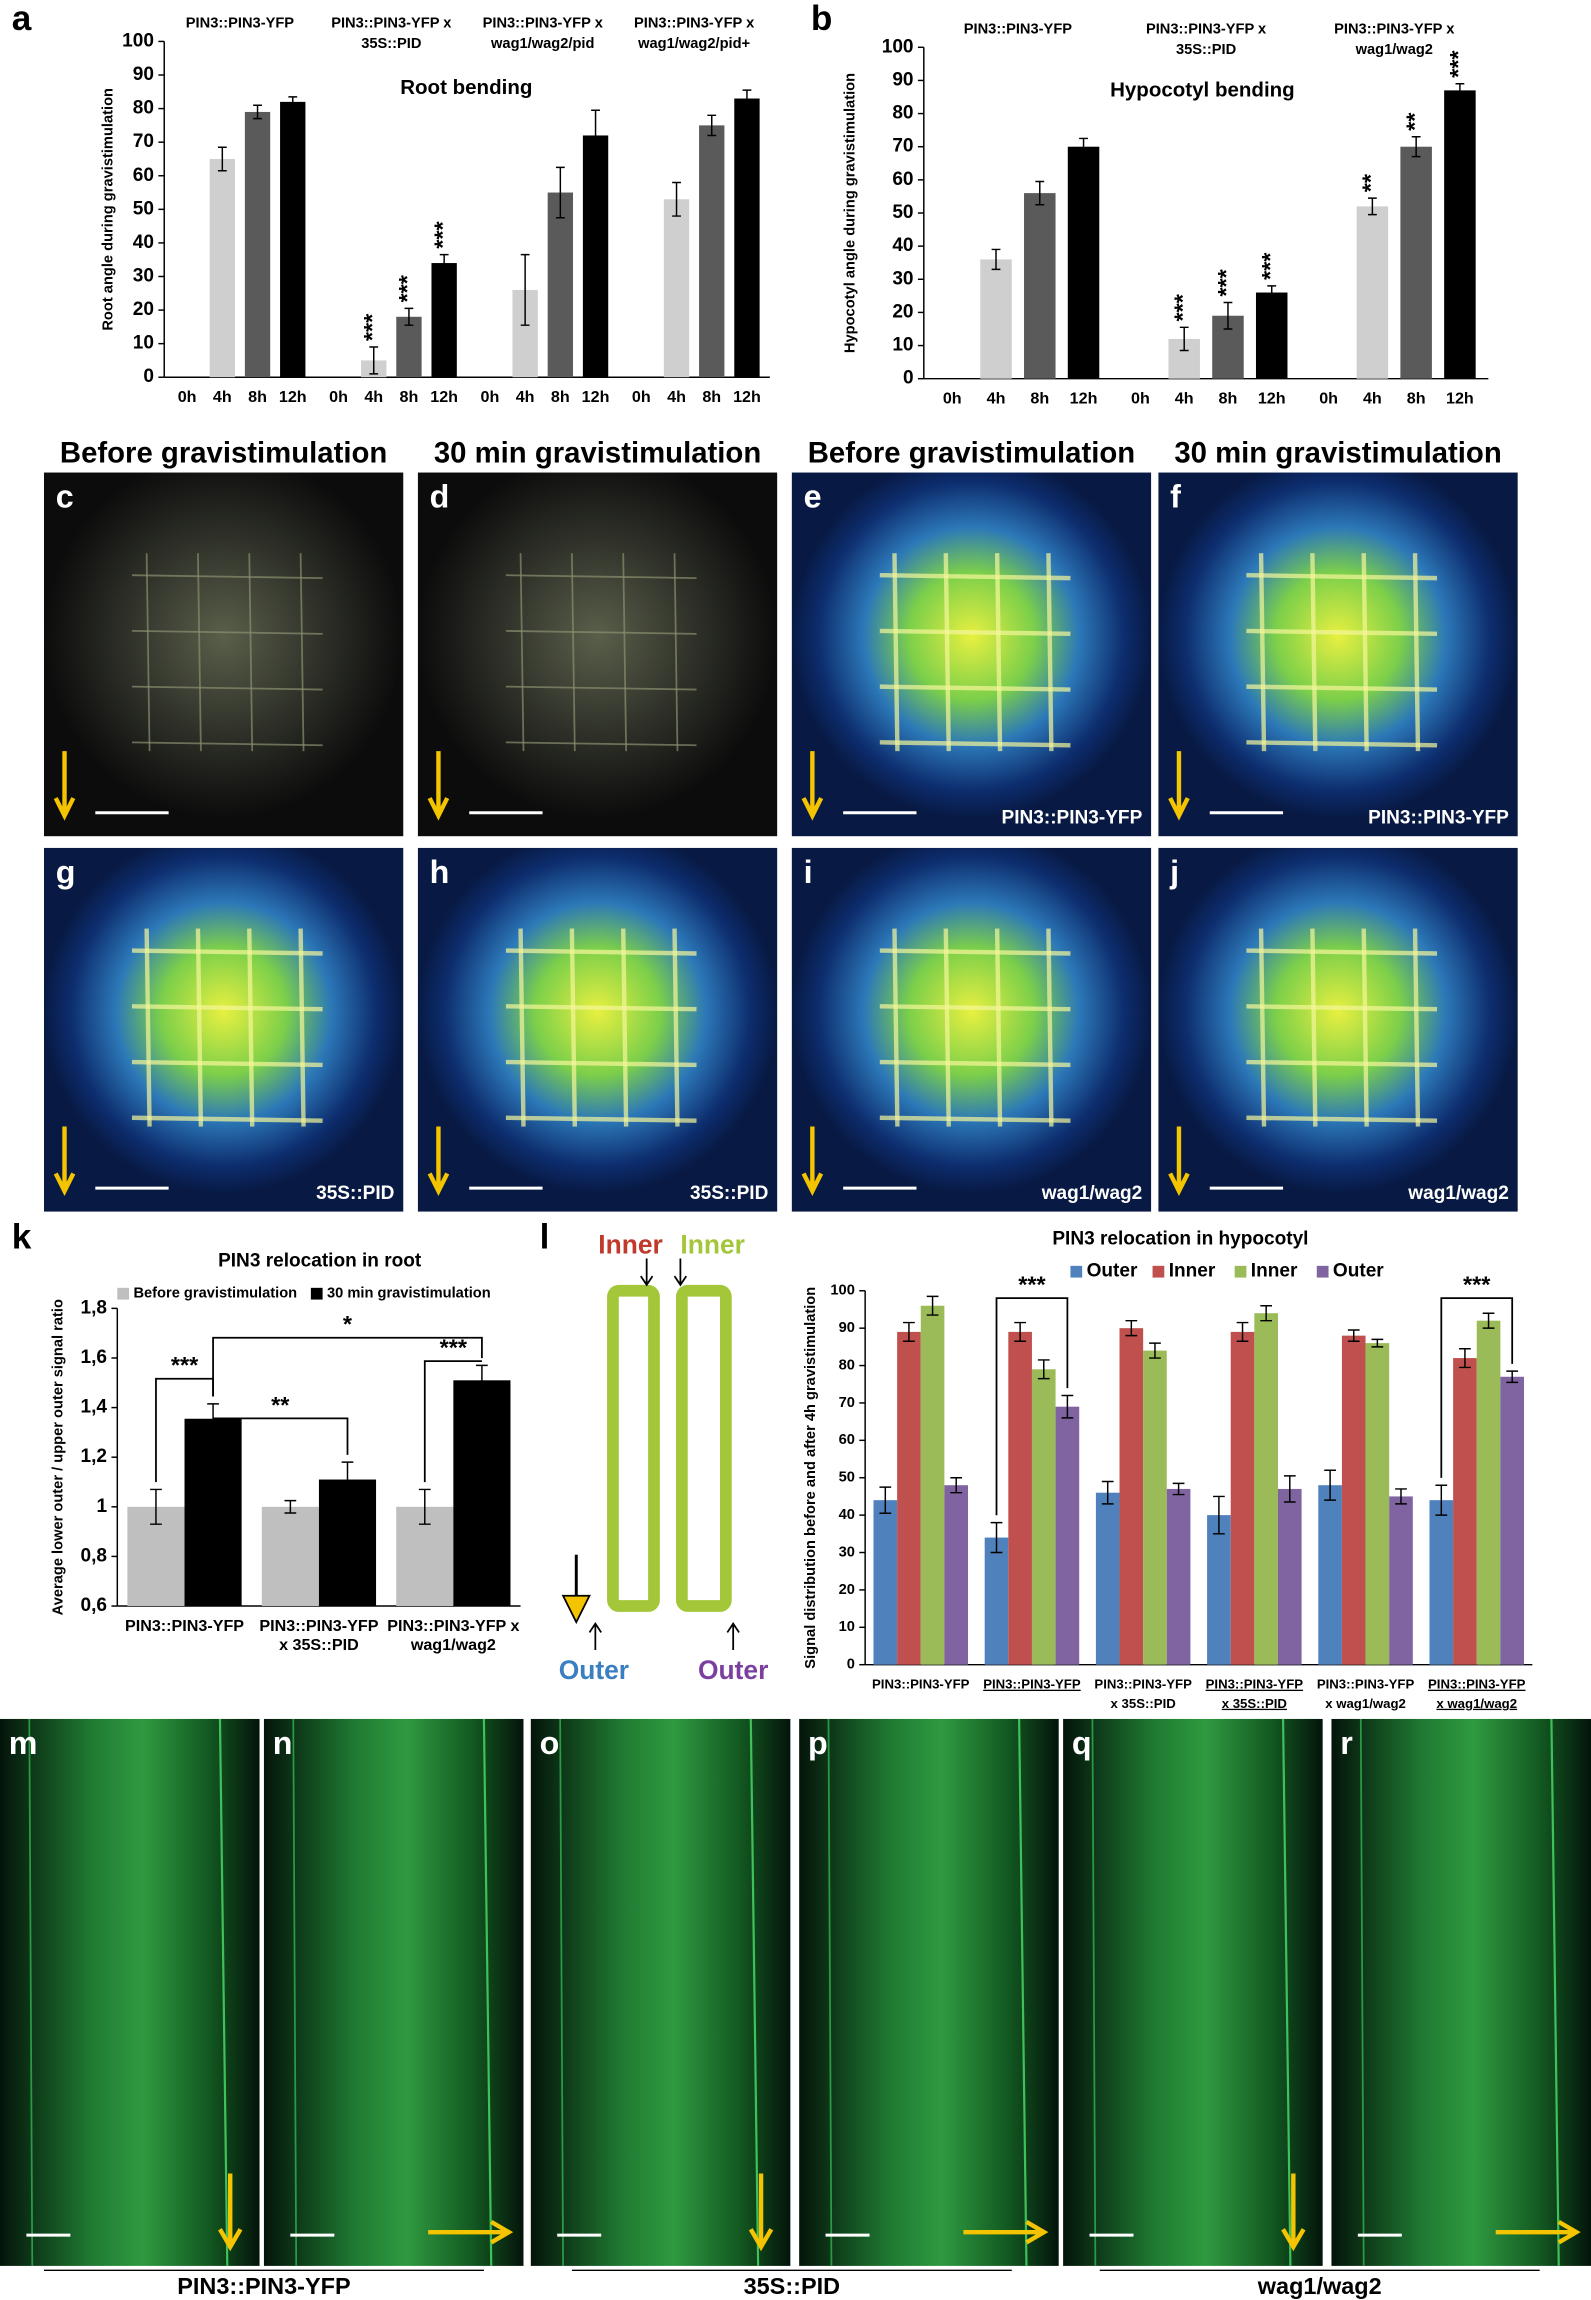 The height and width of the screenshot is (2300, 1591). What do you see at coordinates (1365, 1703) in the screenshot?
I see `x-tick-label: x wag1/wag2` at bounding box center [1365, 1703].